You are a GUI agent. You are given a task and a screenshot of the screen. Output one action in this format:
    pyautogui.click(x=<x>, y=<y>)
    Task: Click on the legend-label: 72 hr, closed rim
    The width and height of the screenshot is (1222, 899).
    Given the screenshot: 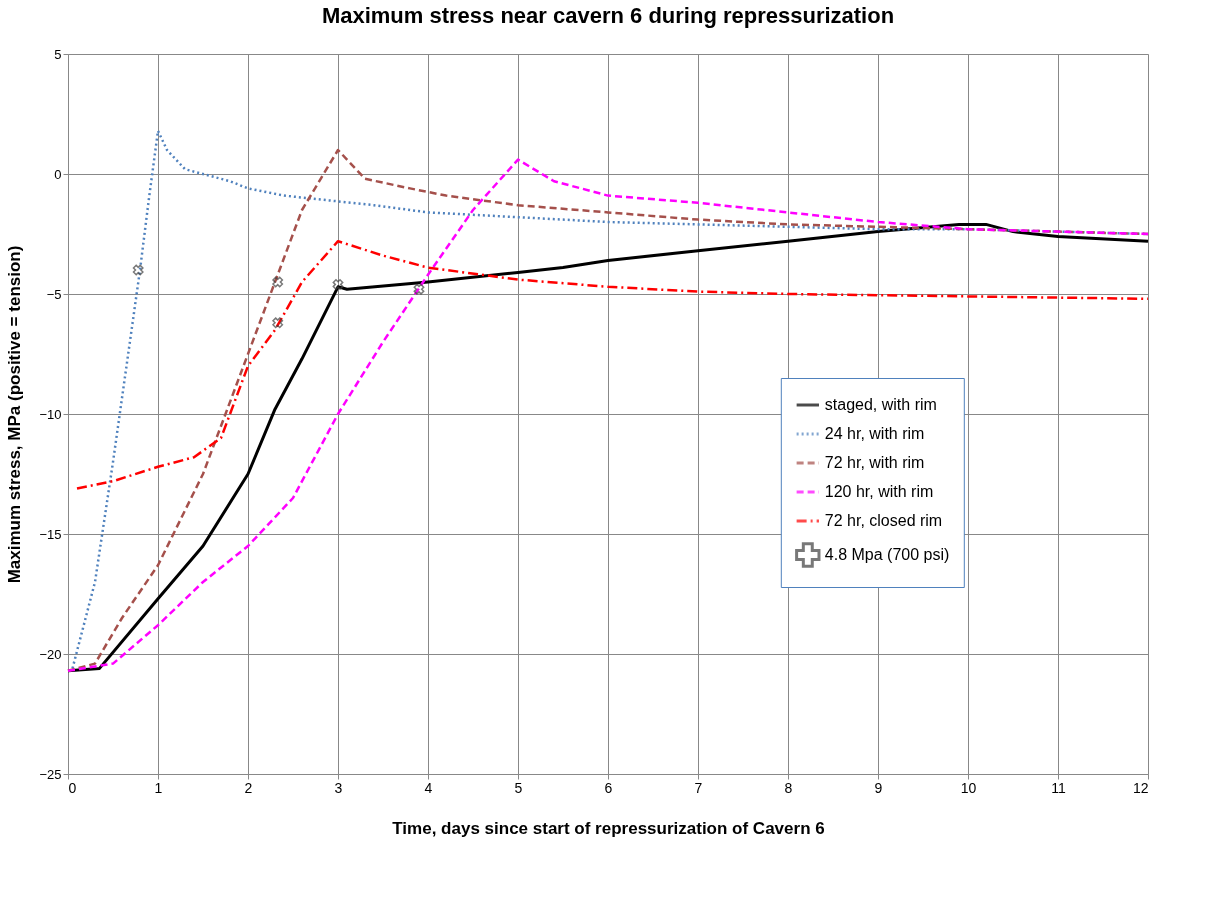 What is the action you would take?
    pyautogui.click(x=883, y=520)
    